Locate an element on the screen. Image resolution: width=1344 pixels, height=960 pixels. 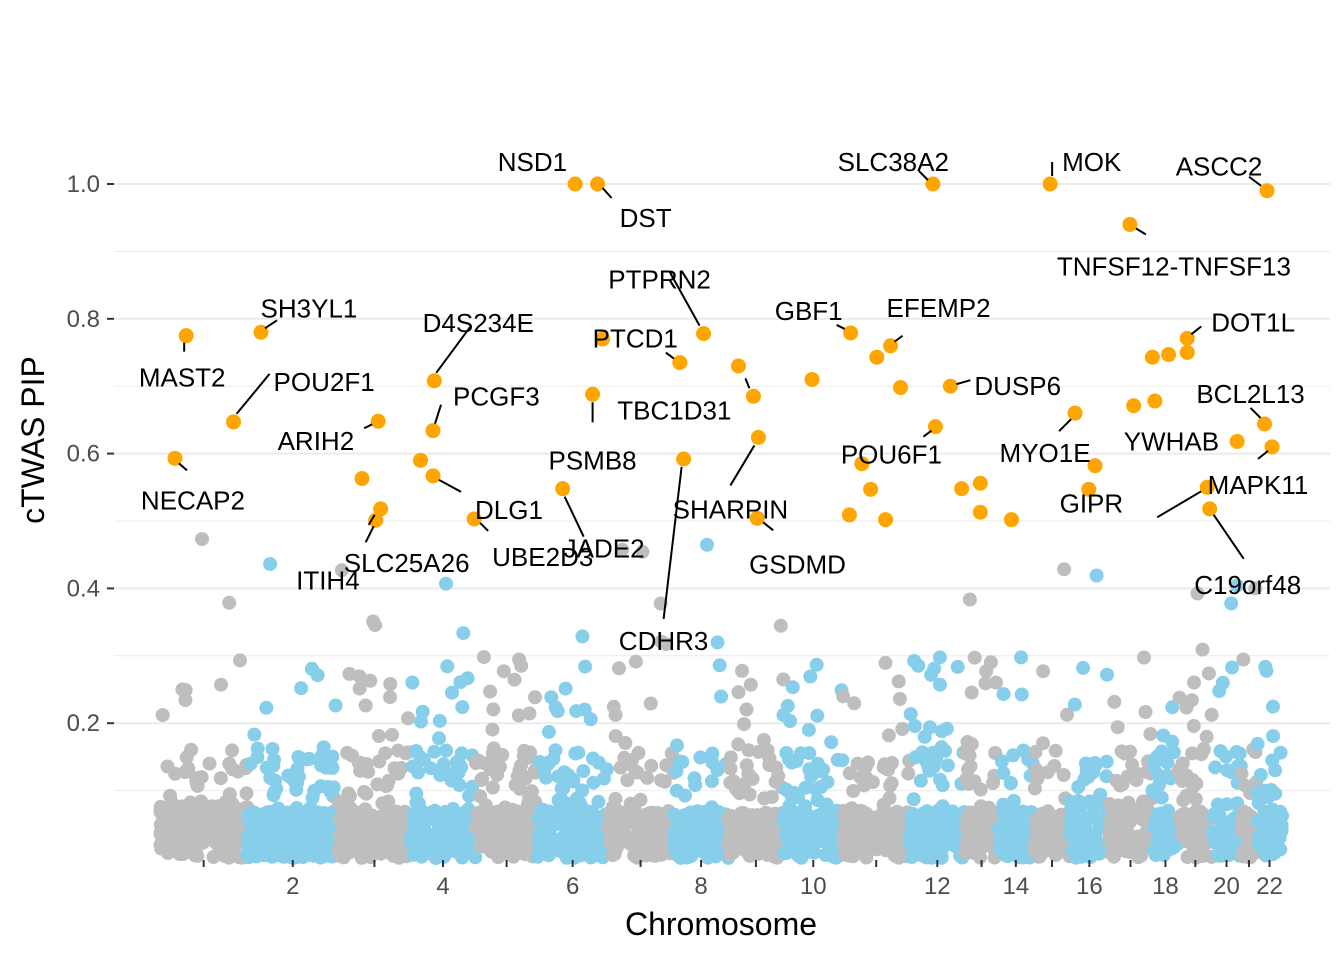
x-tick-label: 12 is located at coordinates (937, 886).